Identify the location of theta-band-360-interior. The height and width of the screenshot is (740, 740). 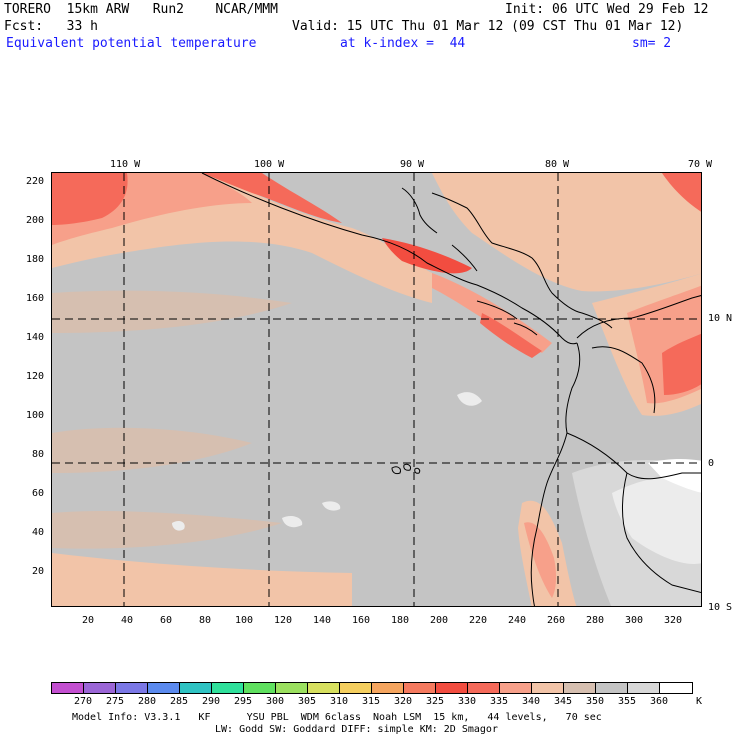
(656, 520).